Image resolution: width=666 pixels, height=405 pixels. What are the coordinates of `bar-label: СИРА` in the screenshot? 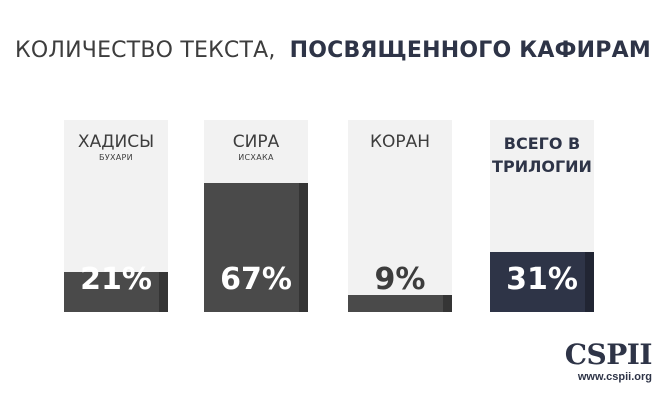 It's located at (256, 142).